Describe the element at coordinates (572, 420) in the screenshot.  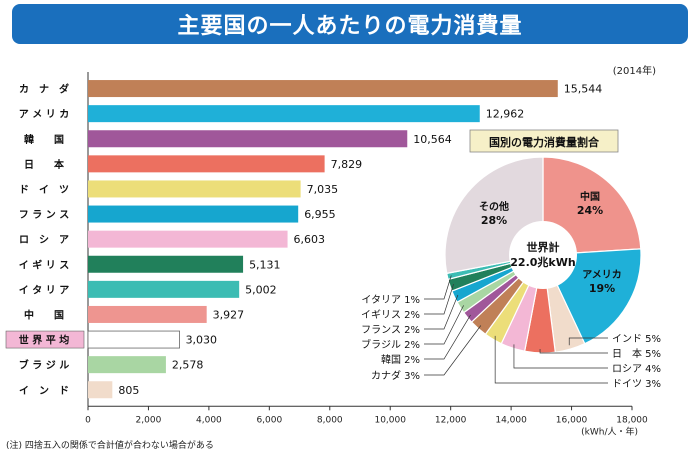
I see `x-tick-label: 16,000` at that location.